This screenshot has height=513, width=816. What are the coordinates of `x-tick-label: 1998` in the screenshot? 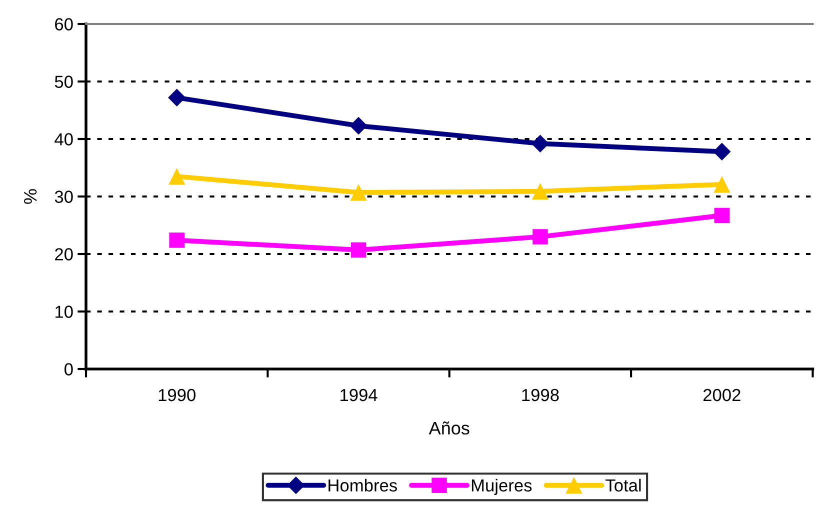 It's located at (540, 395).